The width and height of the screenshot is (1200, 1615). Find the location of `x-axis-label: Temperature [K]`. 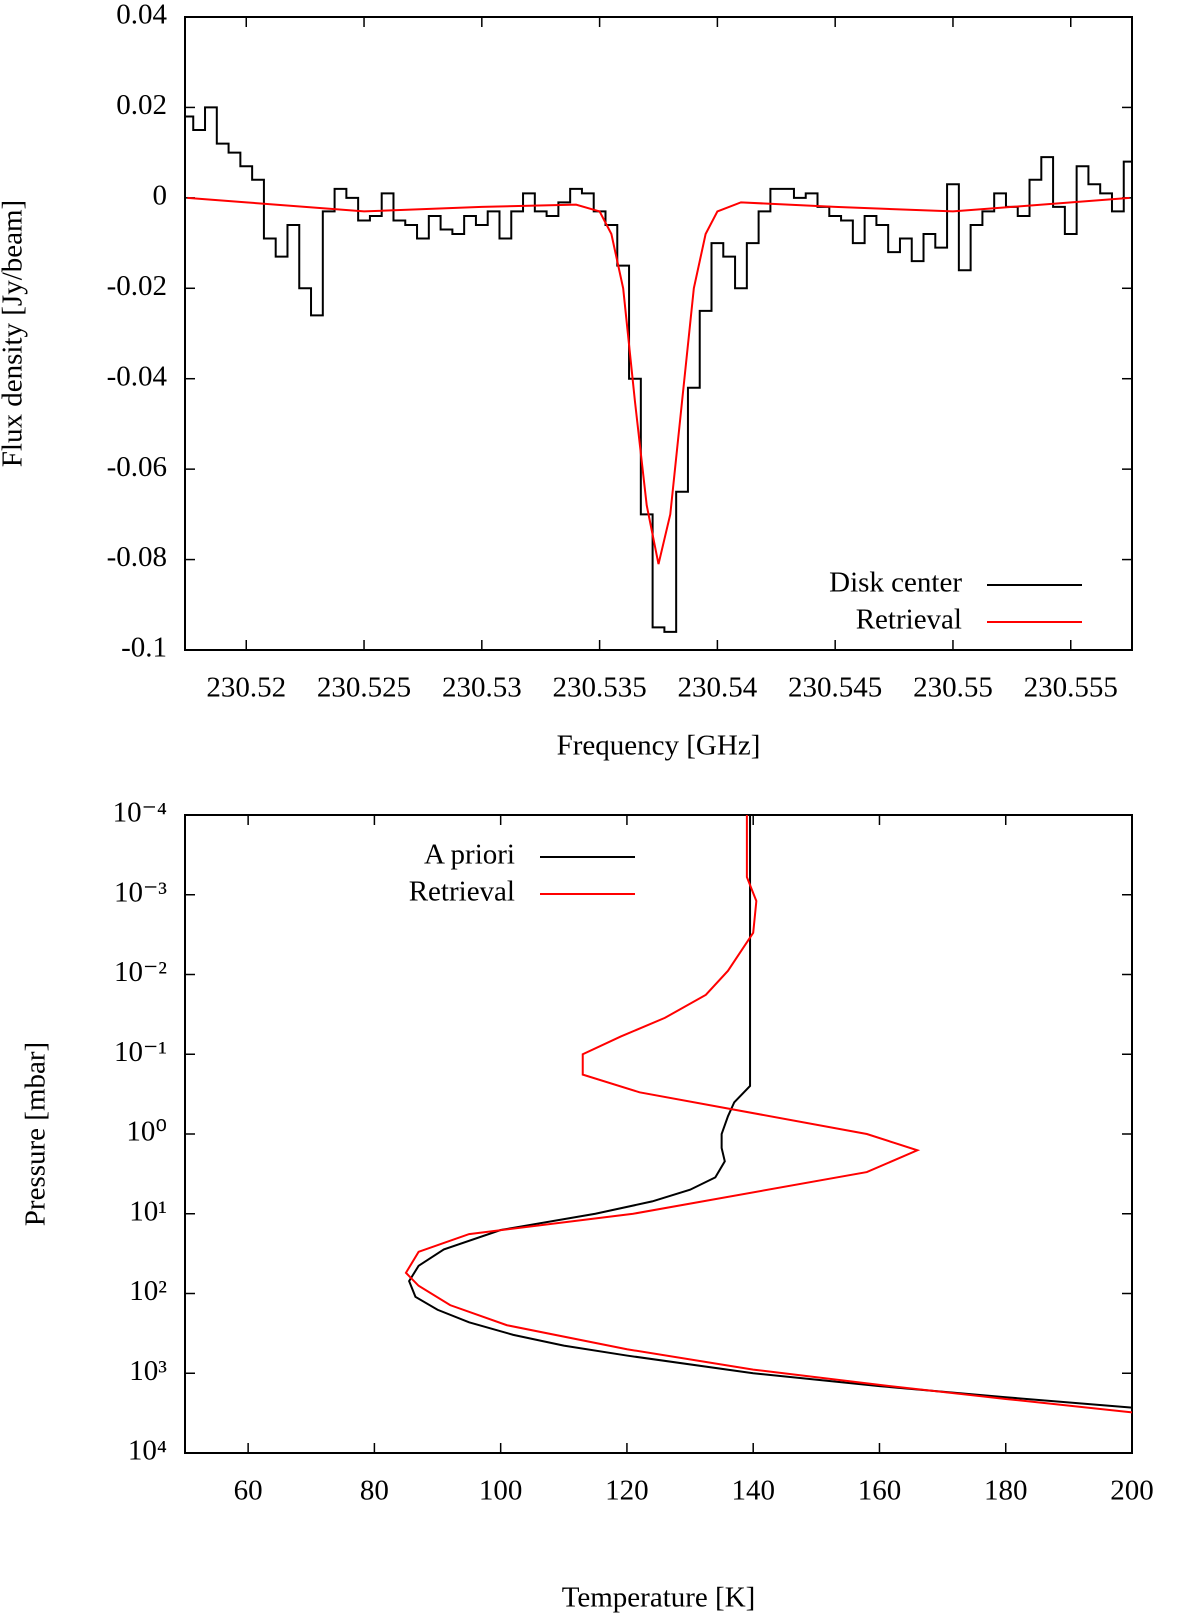

x-axis-label: Temperature [K] is located at coordinates (659, 1598).